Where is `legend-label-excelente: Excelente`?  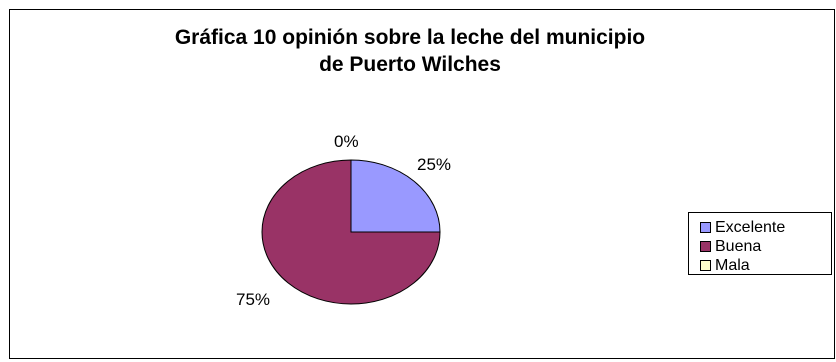 legend-label-excelente: Excelente is located at coordinates (750, 227).